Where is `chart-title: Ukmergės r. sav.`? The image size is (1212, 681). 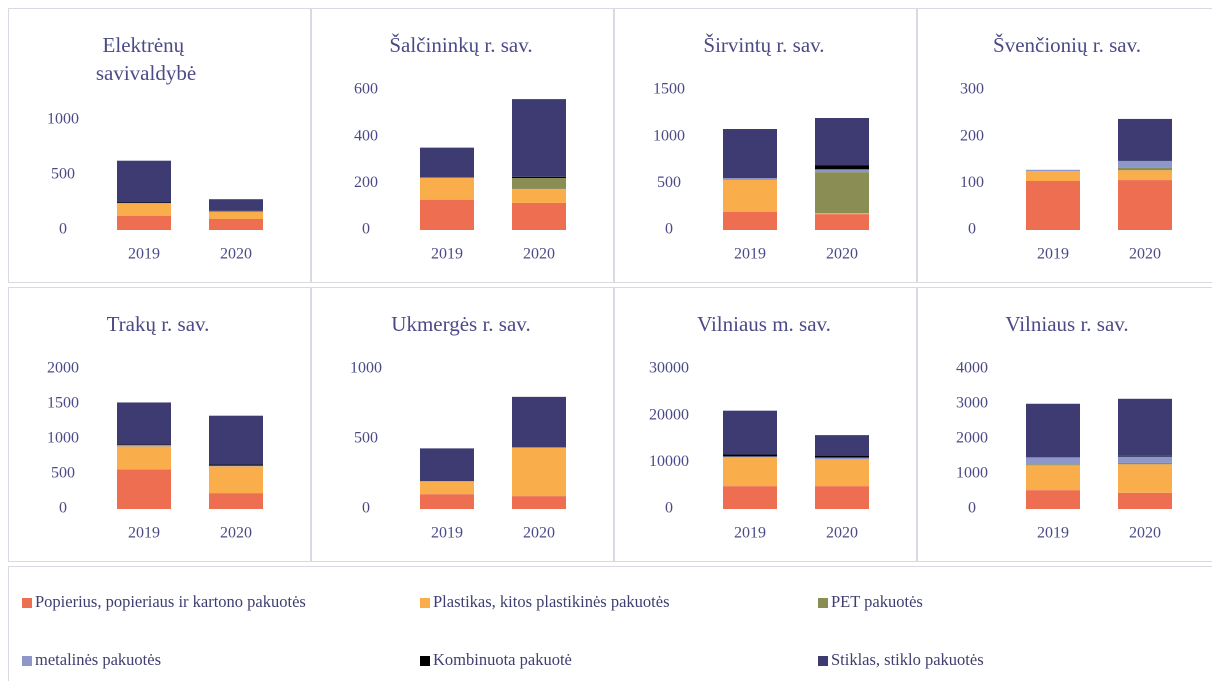
chart-title: Ukmergės r. sav. is located at coordinates (460, 324).